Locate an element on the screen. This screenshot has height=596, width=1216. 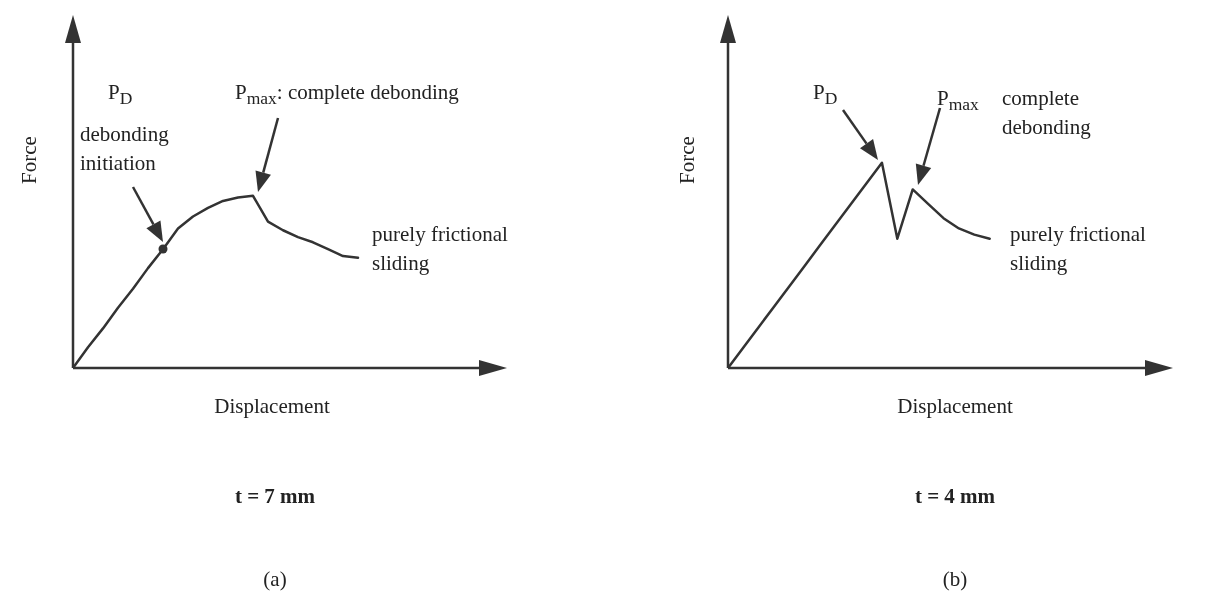
text: t = 4 mm is located at coordinates (955, 496).